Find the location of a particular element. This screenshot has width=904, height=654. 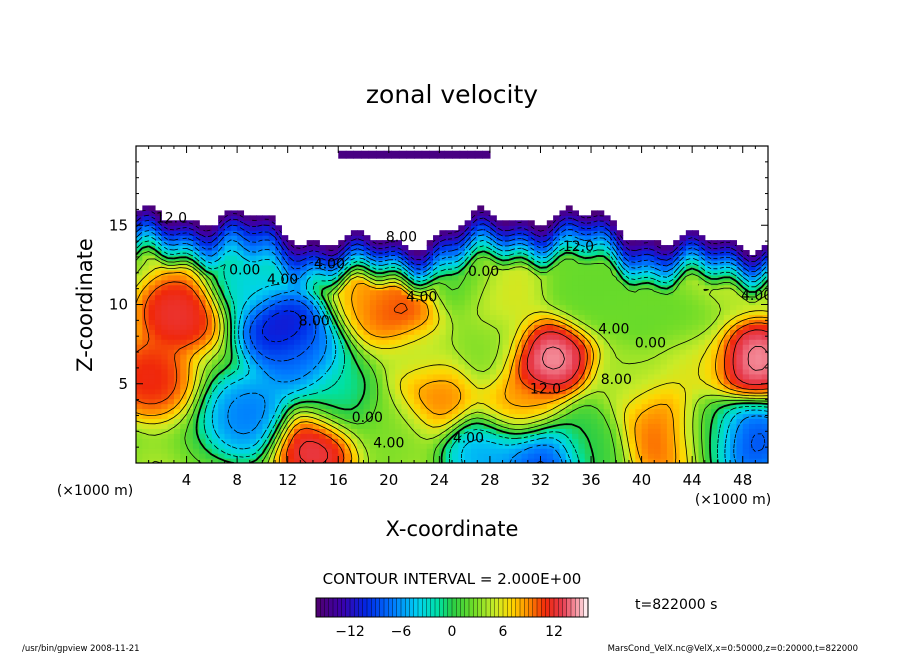

chart-title: zonal velocity is located at coordinates (452, 94).